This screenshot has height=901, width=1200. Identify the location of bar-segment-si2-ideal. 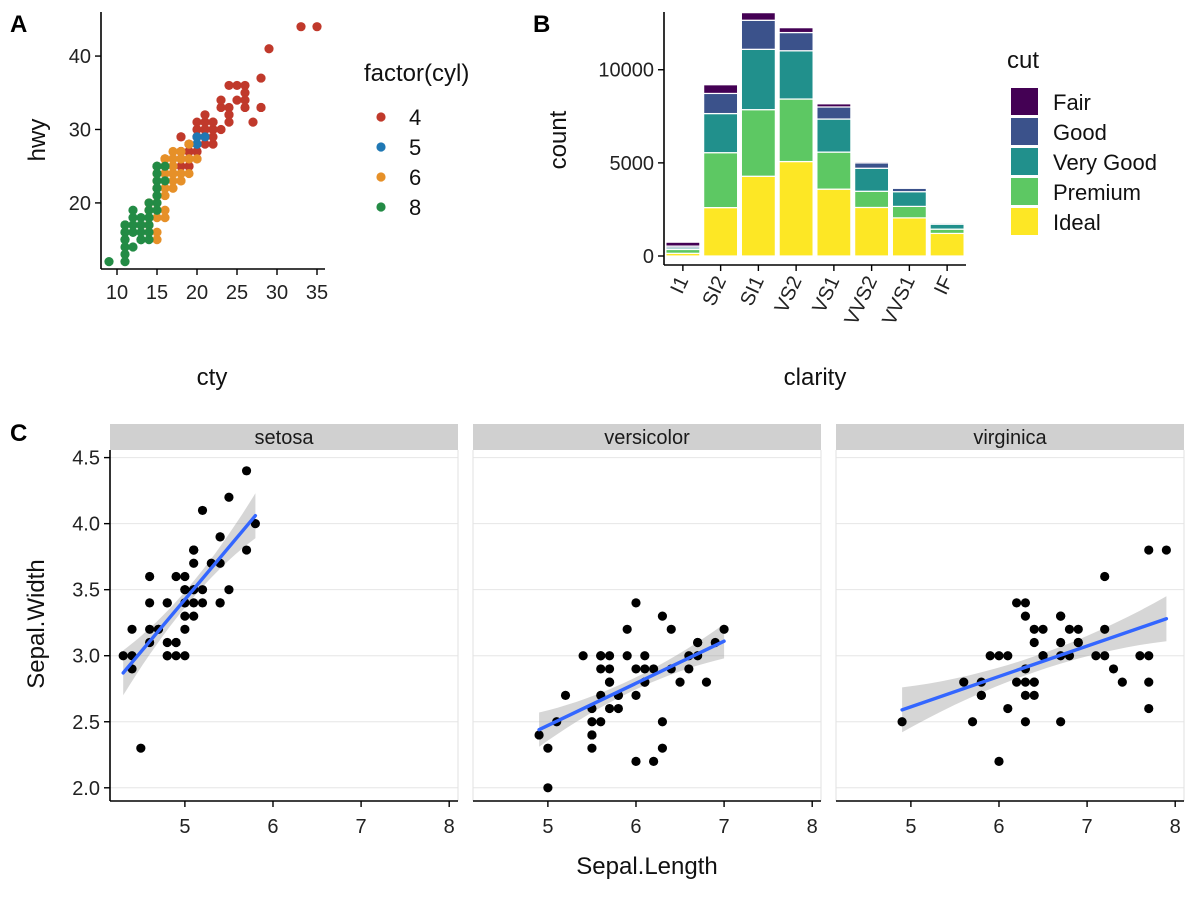
(721, 232).